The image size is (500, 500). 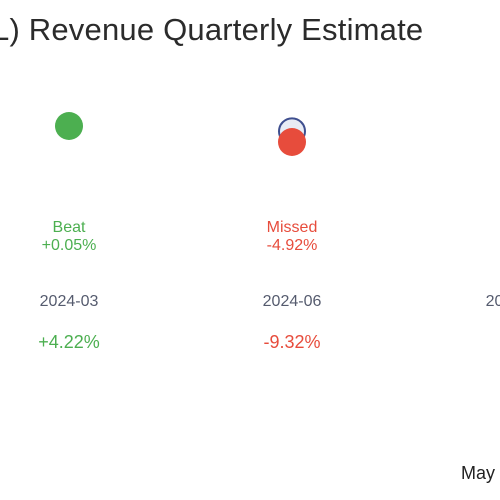 What do you see at coordinates (493, 301) in the screenshot?
I see `quarter-tick-label: 2024-09` at bounding box center [493, 301].